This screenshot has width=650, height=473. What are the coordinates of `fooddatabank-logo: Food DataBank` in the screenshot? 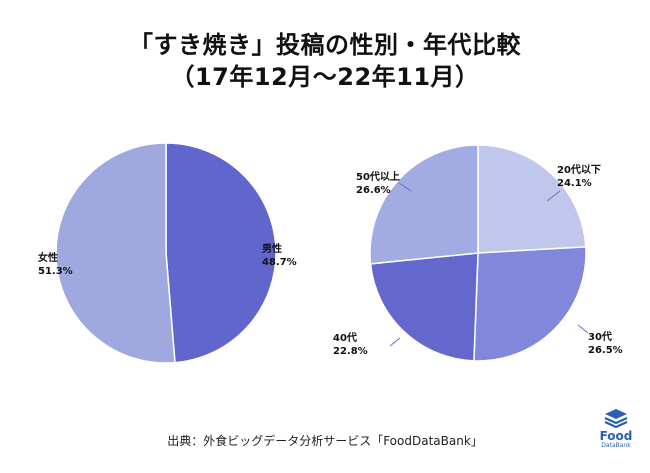 It's located at (616, 429).